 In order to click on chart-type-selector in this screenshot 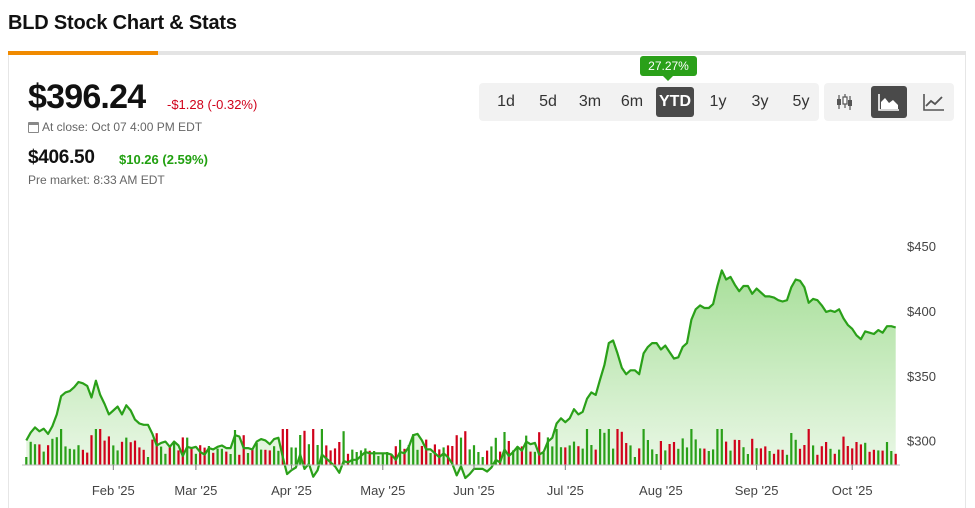, I will do `click(889, 102)`.